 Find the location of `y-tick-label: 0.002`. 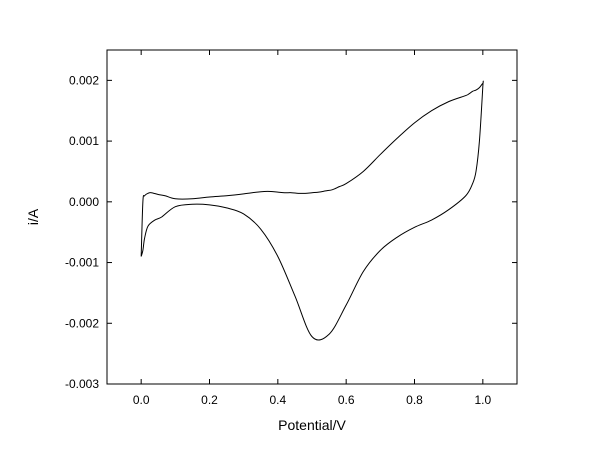

y-tick-label: 0.002 is located at coordinates (84, 80).